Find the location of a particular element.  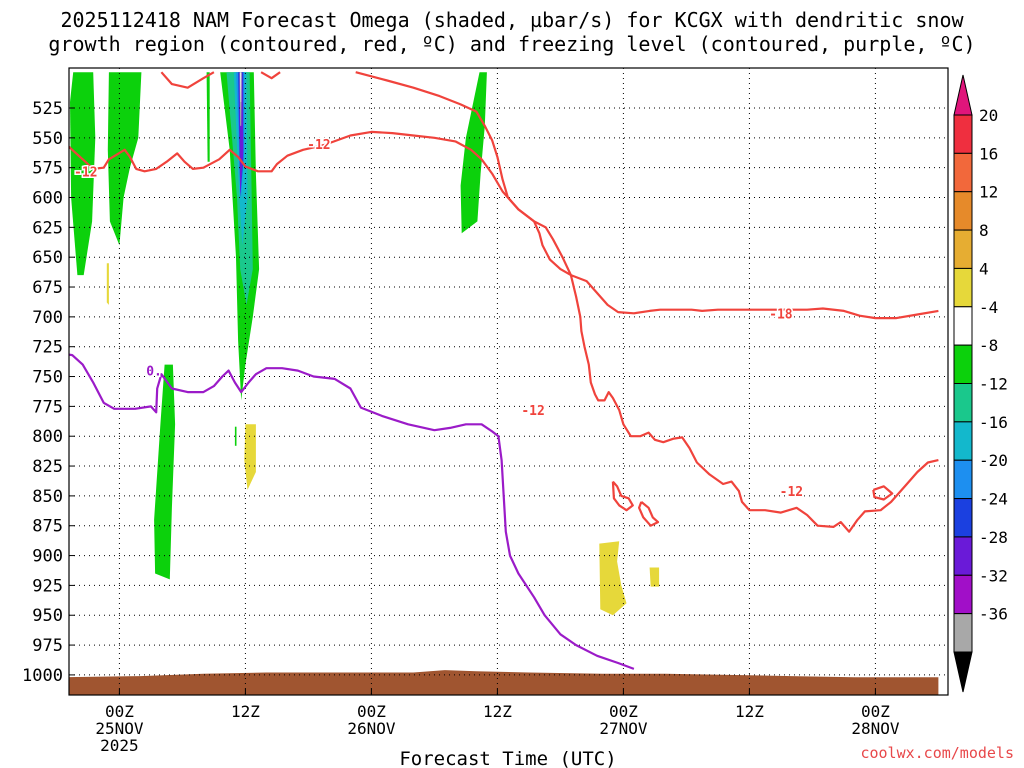

y-tick-label: 775 is located at coordinates (47, 407).